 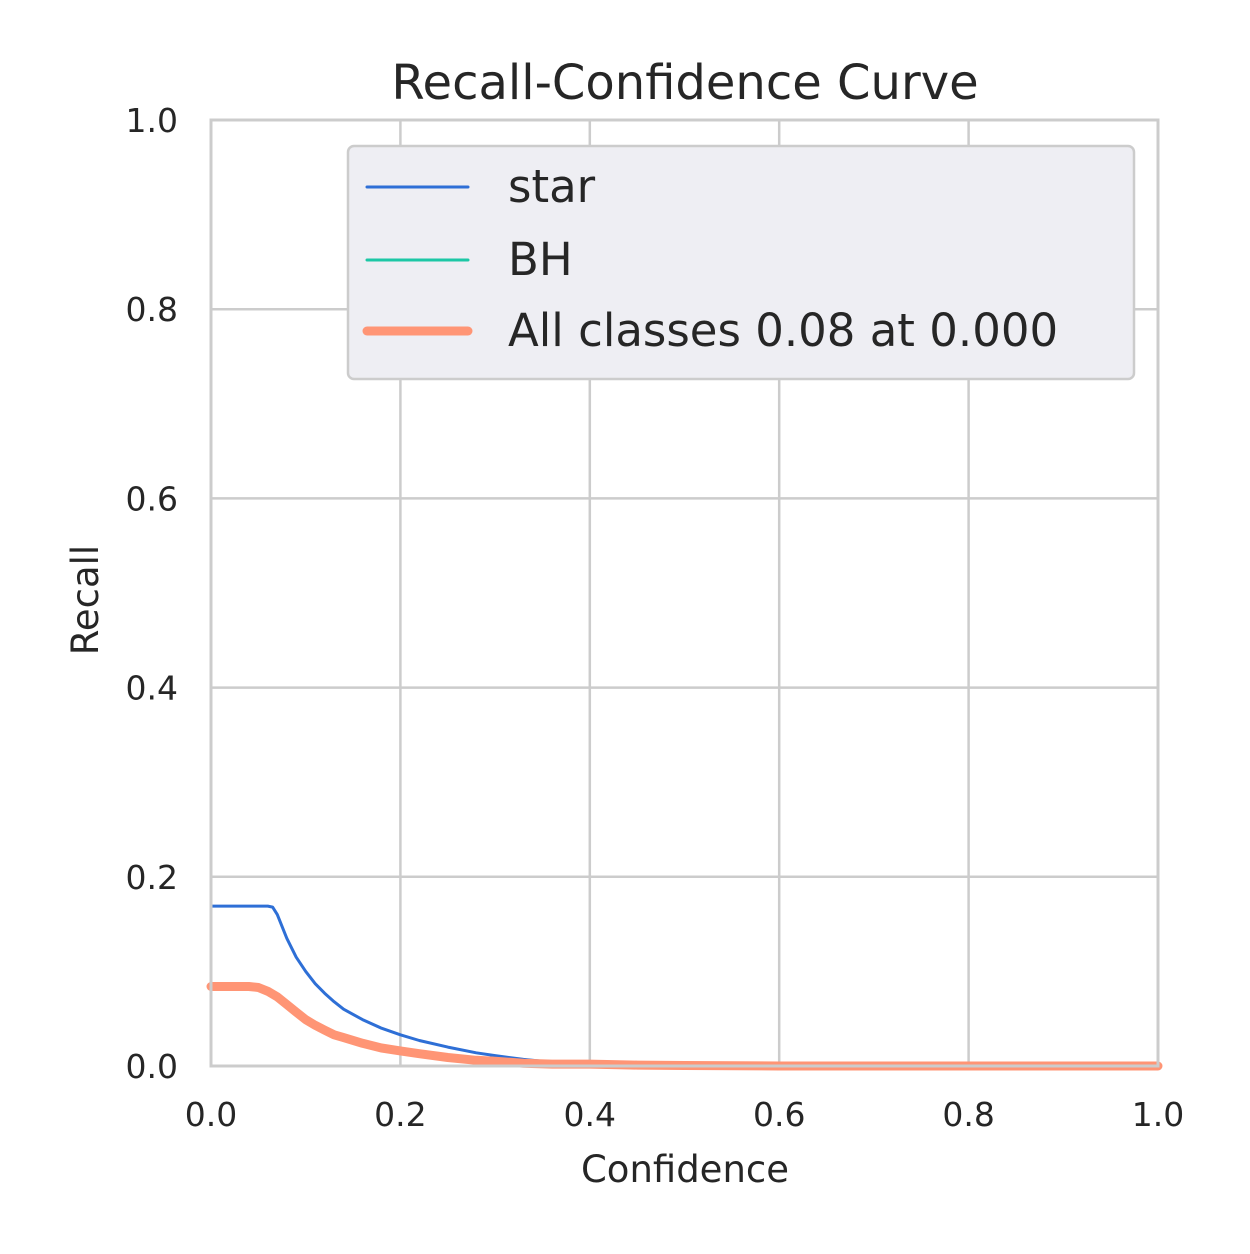 What do you see at coordinates (552, 186) in the screenshot?
I see `legend-label: star` at bounding box center [552, 186].